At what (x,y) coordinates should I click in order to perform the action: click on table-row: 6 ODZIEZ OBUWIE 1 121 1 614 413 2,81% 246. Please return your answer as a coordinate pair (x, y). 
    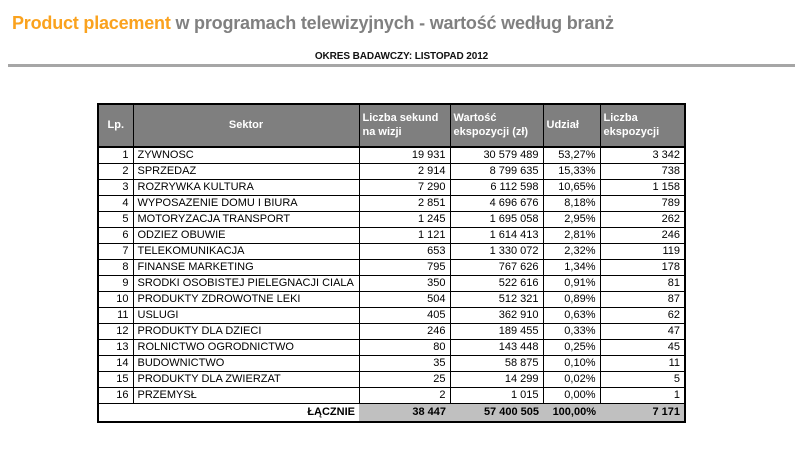
    Looking at the image, I should click on (391, 235).